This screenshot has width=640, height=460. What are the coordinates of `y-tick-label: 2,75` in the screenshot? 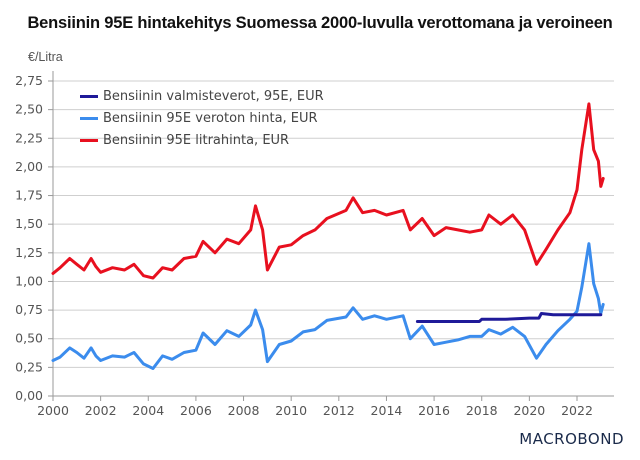 It's located at (29, 80).